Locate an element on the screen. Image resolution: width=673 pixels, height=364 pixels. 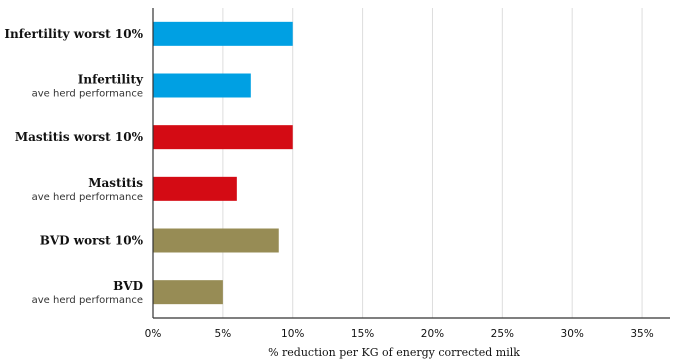
x-tick-label: 15% is located at coordinates (362, 334).